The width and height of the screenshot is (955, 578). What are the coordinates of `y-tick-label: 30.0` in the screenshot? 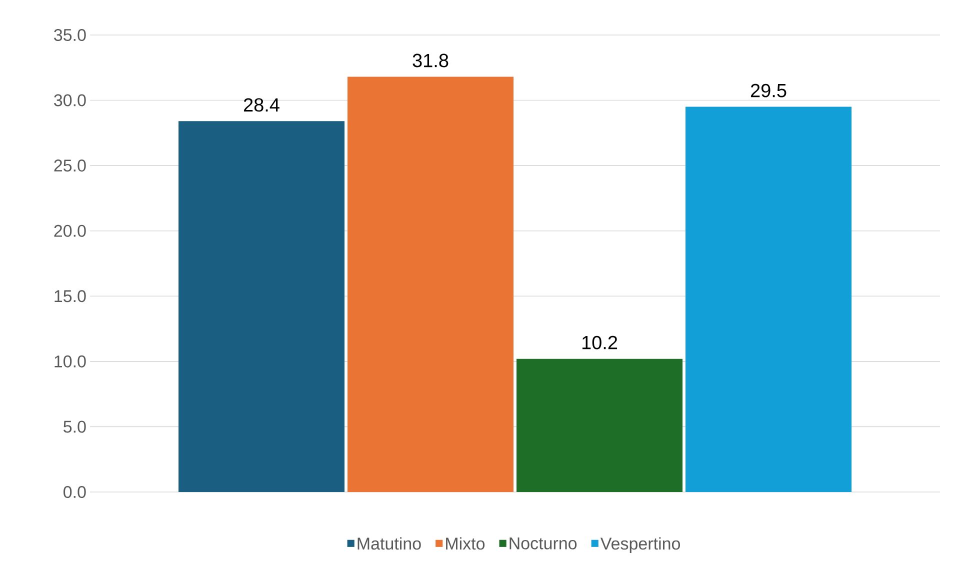 It's located at (70, 100).